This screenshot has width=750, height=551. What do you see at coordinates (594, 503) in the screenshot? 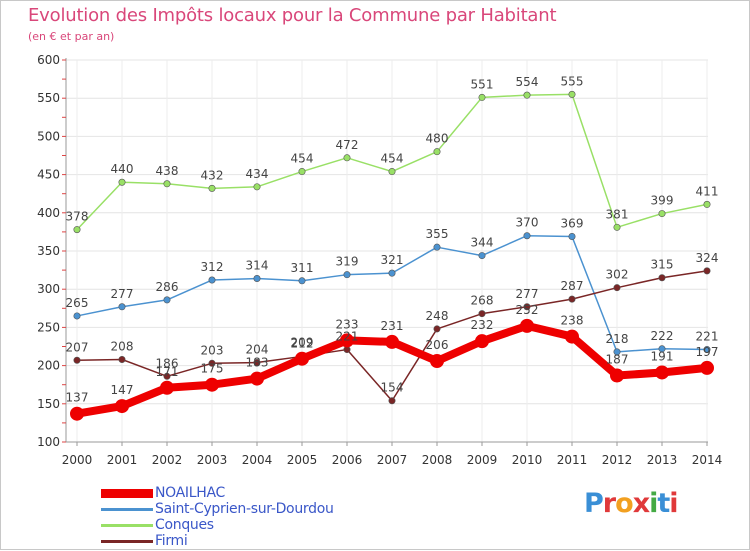
I see `logo-letter: P` at bounding box center [594, 503].